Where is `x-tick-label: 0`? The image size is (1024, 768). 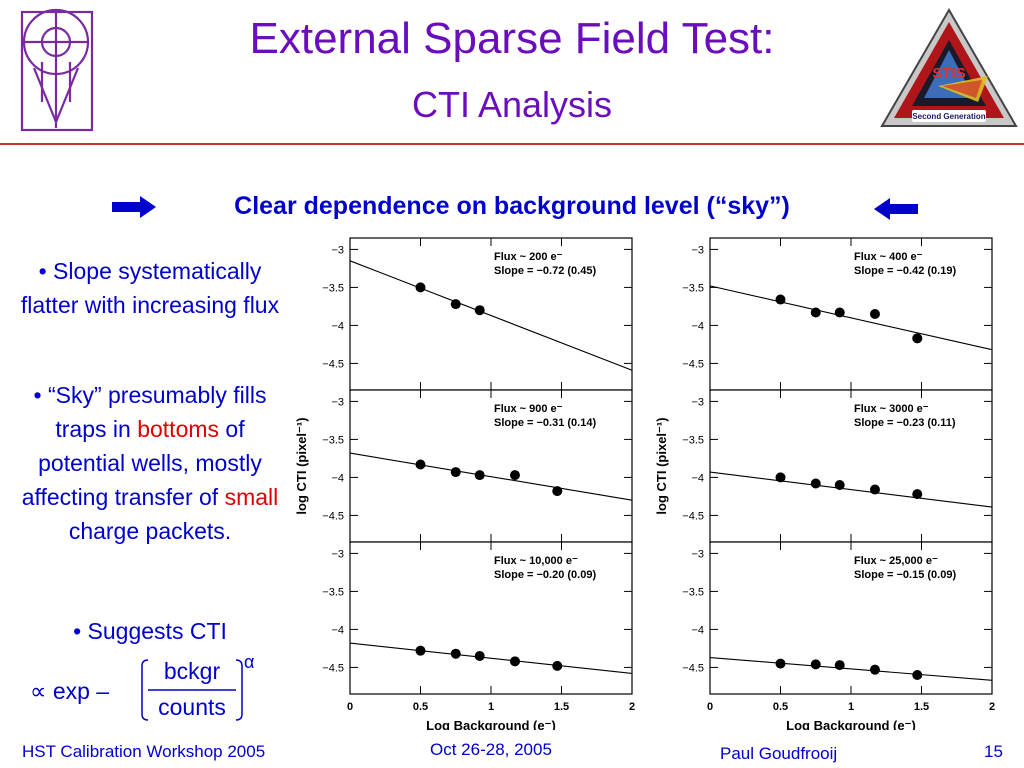 x-tick-label: 0 is located at coordinates (350, 707).